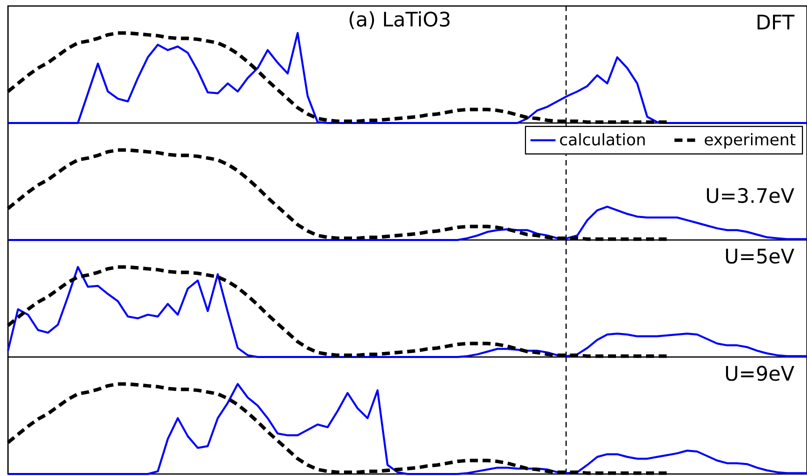 This screenshot has height=476, width=807. I want to click on legend-label: calculation, so click(602, 139).